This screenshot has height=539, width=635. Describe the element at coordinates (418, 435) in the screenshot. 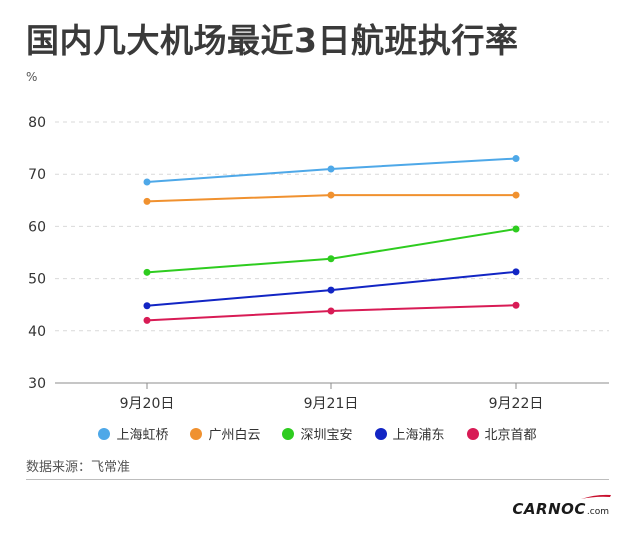

I see `legend-label: 上海浦东` at that location.